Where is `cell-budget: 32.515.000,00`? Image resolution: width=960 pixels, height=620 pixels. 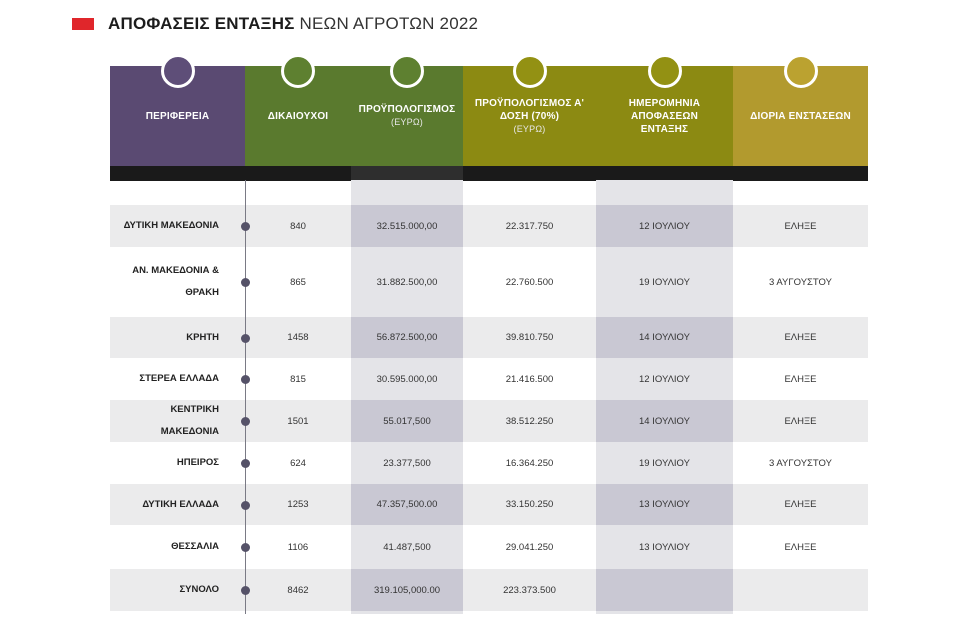 cell-budget: 32.515.000,00 is located at coordinates (407, 226).